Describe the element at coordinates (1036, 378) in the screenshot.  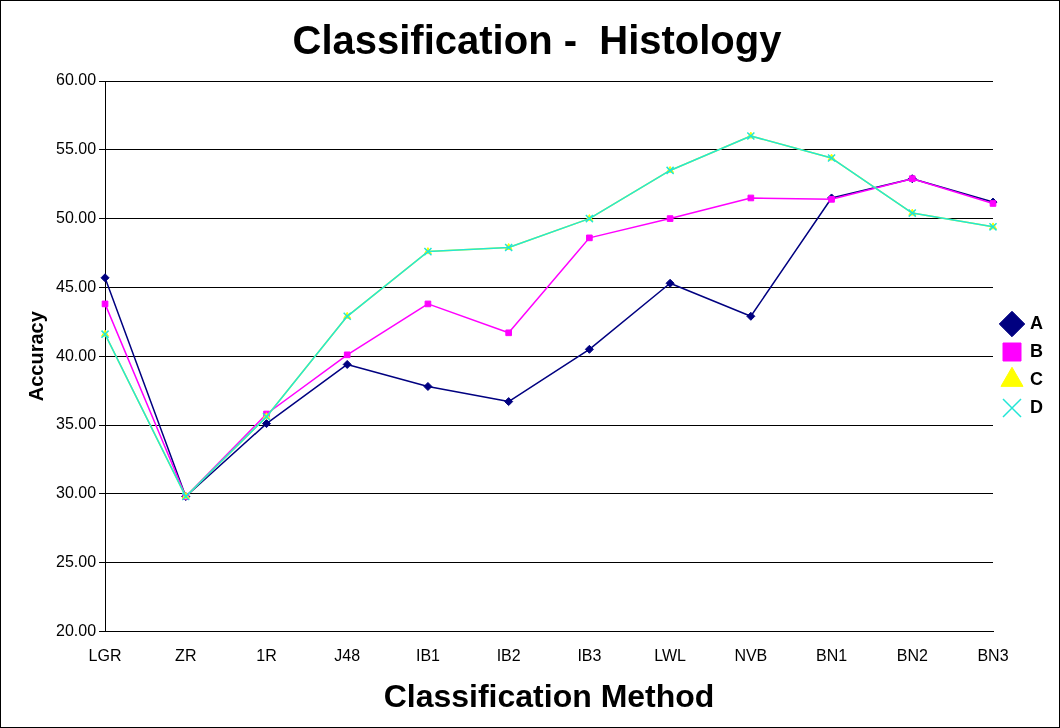
I see `legend-label: C` at that location.